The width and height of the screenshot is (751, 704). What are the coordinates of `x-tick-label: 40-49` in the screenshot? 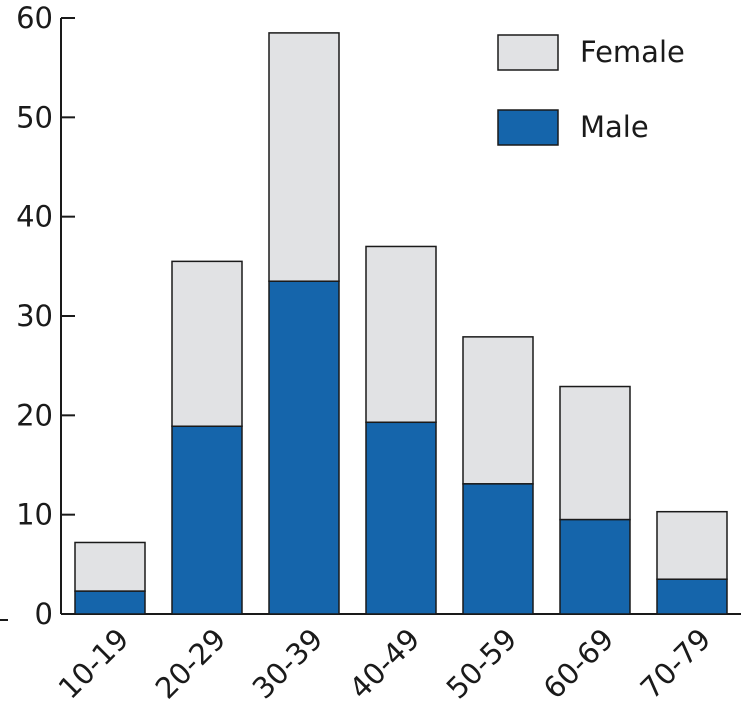 It's located at (385, 663).